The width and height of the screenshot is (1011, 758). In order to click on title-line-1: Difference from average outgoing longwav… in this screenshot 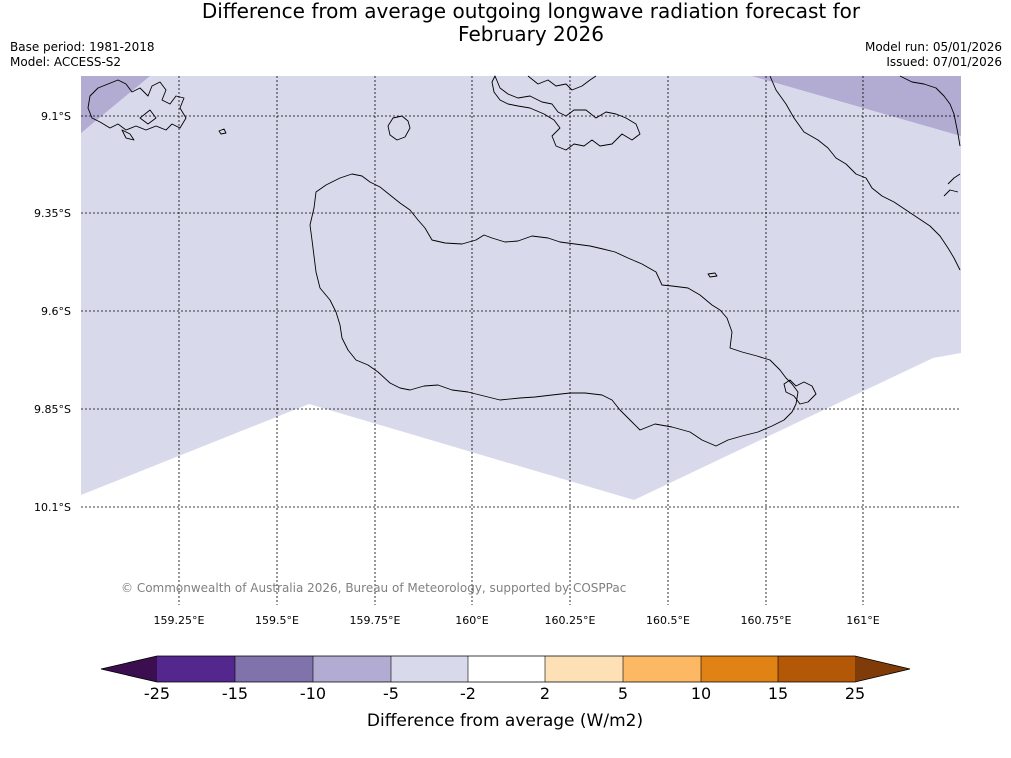, I will do `click(531, 11)`.